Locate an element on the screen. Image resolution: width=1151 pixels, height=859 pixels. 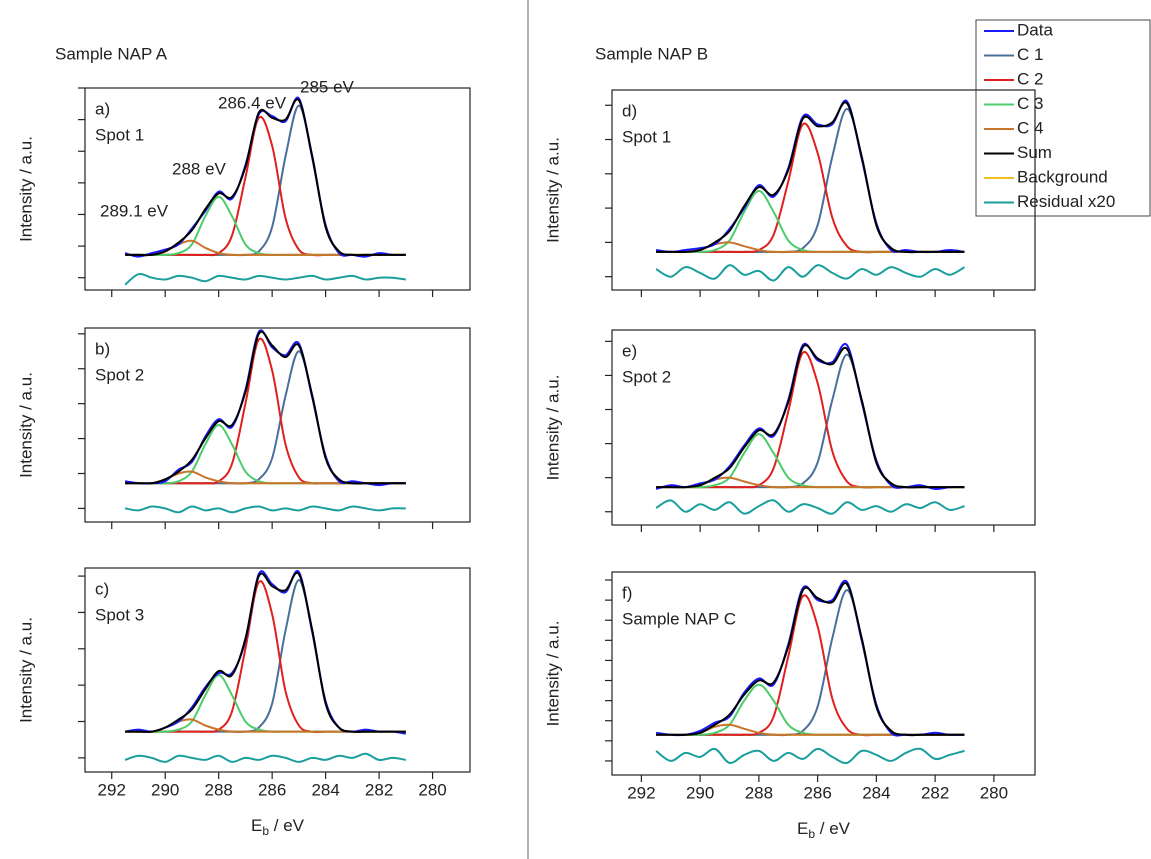
panel-label: f) is located at coordinates (627, 592).